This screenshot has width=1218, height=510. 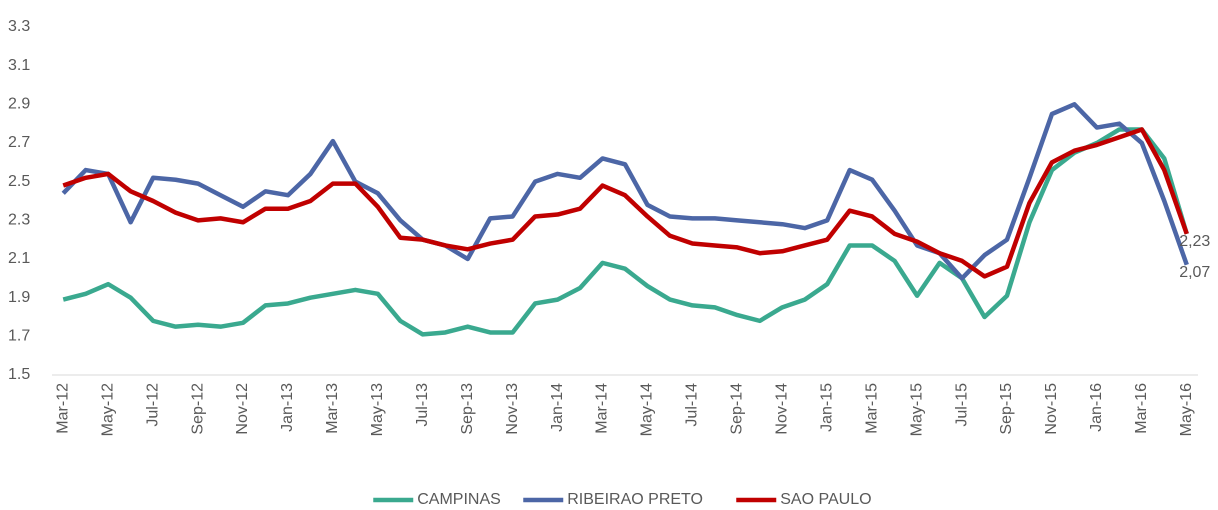 What do you see at coordinates (242, 409) in the screenshot?
I see `x-tick-label: Nov-12` at bounding box center [242, 409].